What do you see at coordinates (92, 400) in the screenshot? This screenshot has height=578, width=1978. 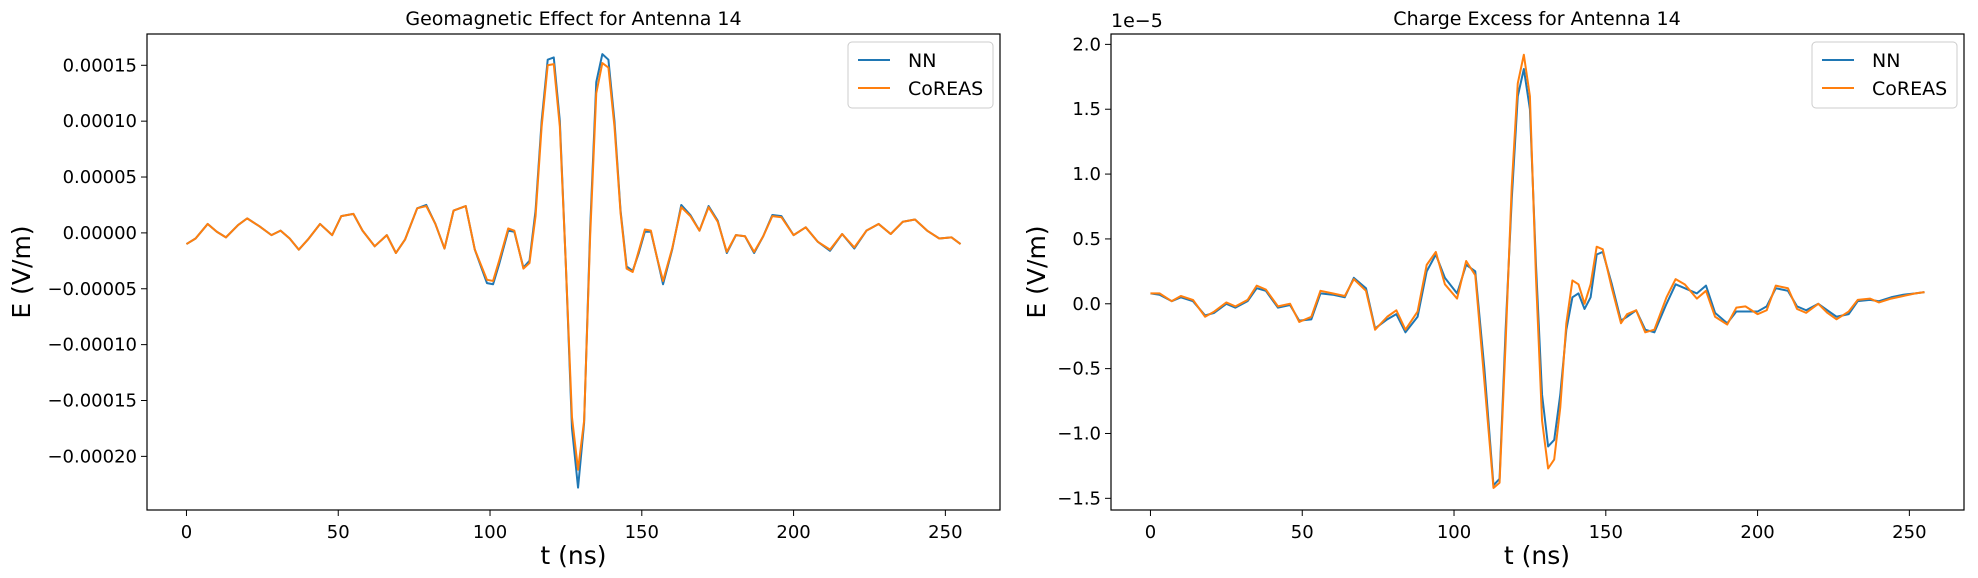 I see `y-tick-label: −0.00015` at bounding box center [92, 400].